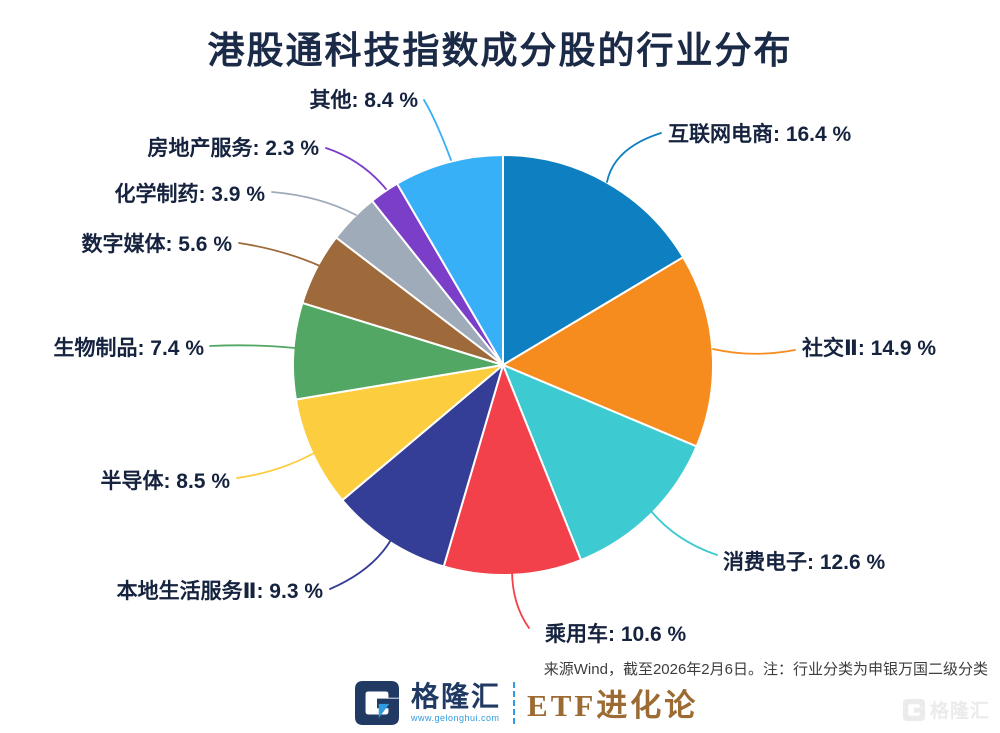  Describe the element at coordinates (128, 348) in the screenshot. I see `slice-label-6: 生物制品: 7.4 %` at that location.